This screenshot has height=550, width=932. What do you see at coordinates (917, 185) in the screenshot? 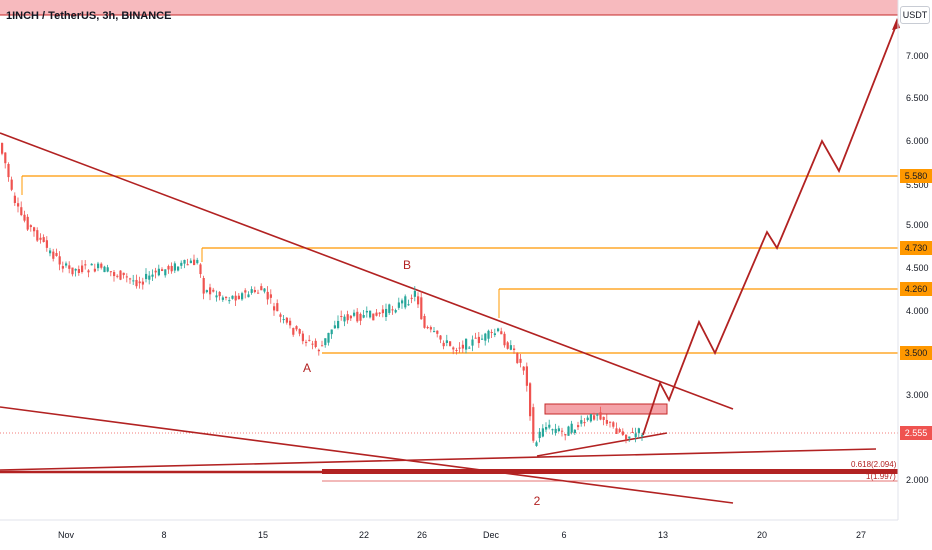
I see `price-label: 5.500` at bounding box center [917, 185].